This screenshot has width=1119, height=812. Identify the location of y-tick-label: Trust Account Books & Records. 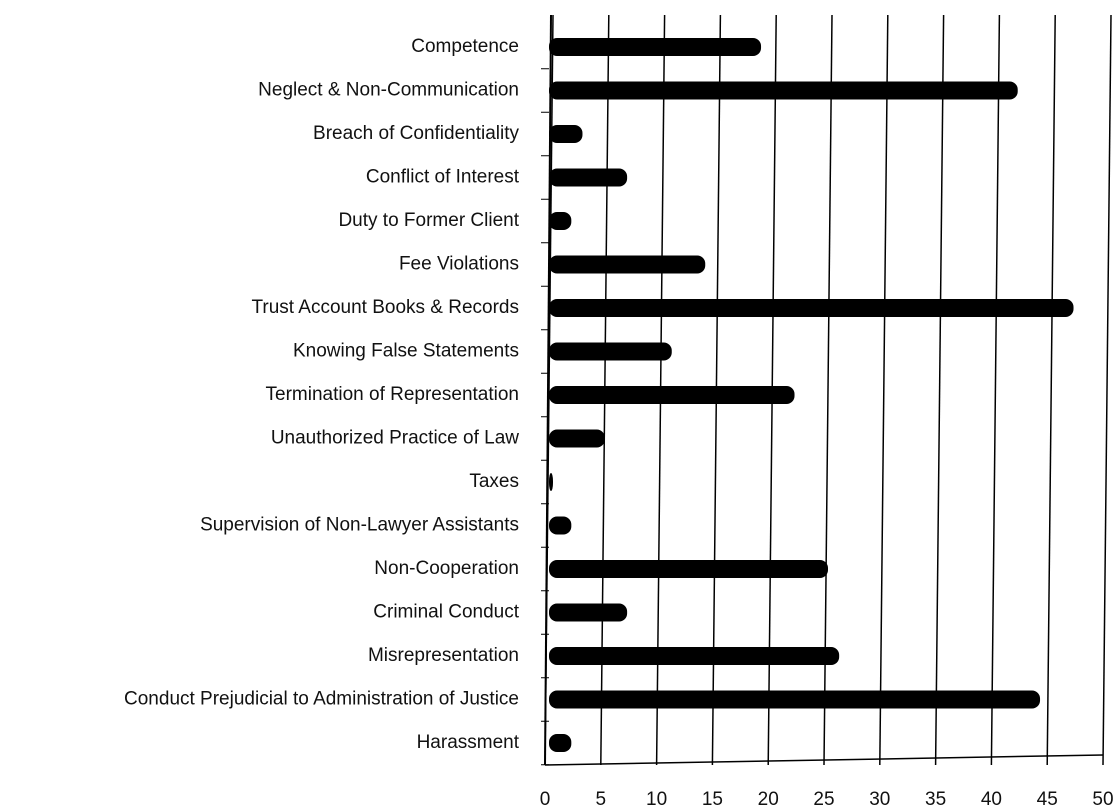
(385, 307).